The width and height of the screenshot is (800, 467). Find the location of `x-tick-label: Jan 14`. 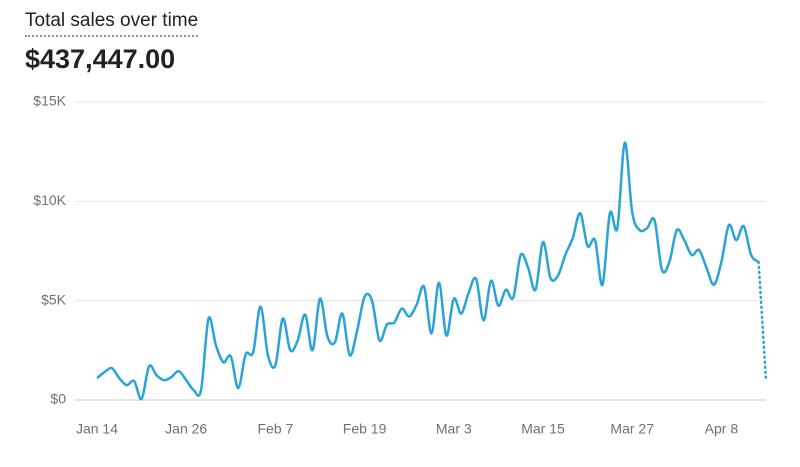

x-tick-label: Jan 14 is located at coordinates (97, 429).